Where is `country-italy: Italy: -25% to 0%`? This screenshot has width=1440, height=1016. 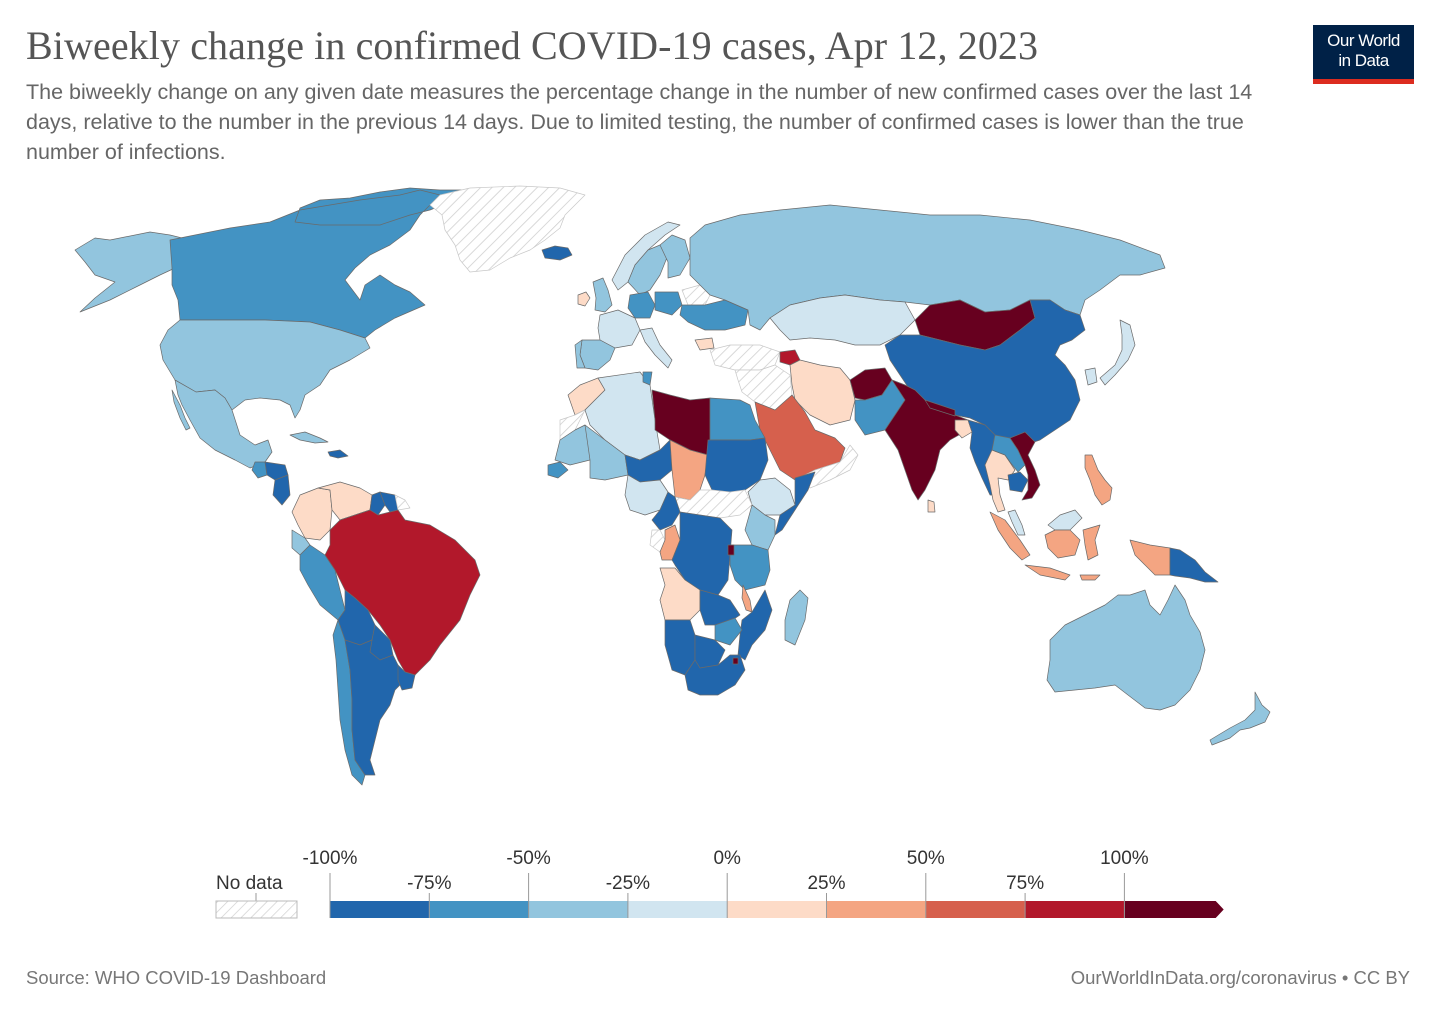 country-italy: Italy: -25% to 0% is located at coordinates (656, 348).